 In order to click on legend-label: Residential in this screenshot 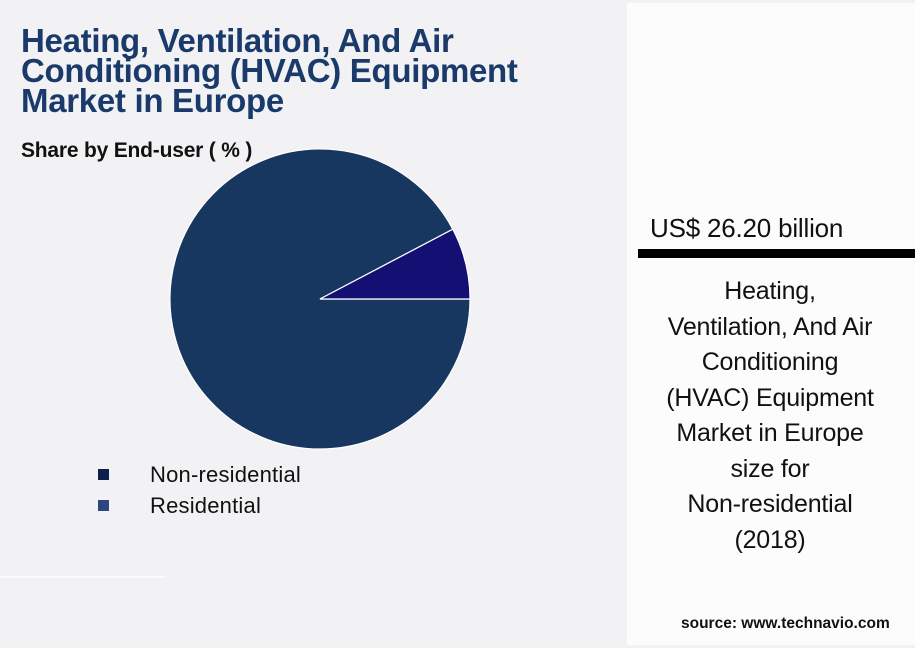, I will do `click(206, 505)`.